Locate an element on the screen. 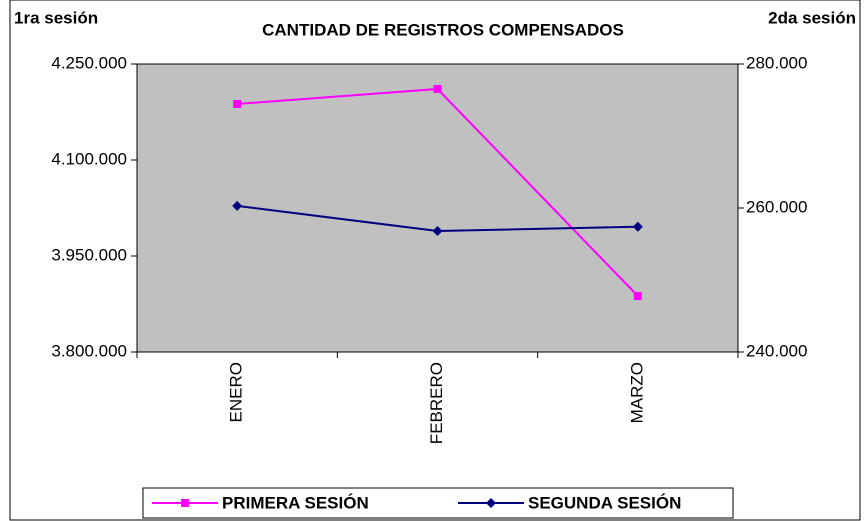 Image resolution: width=865 pixels, height=521 pixels. x-tick-label: MARZO is located at coordinates (636, 392).